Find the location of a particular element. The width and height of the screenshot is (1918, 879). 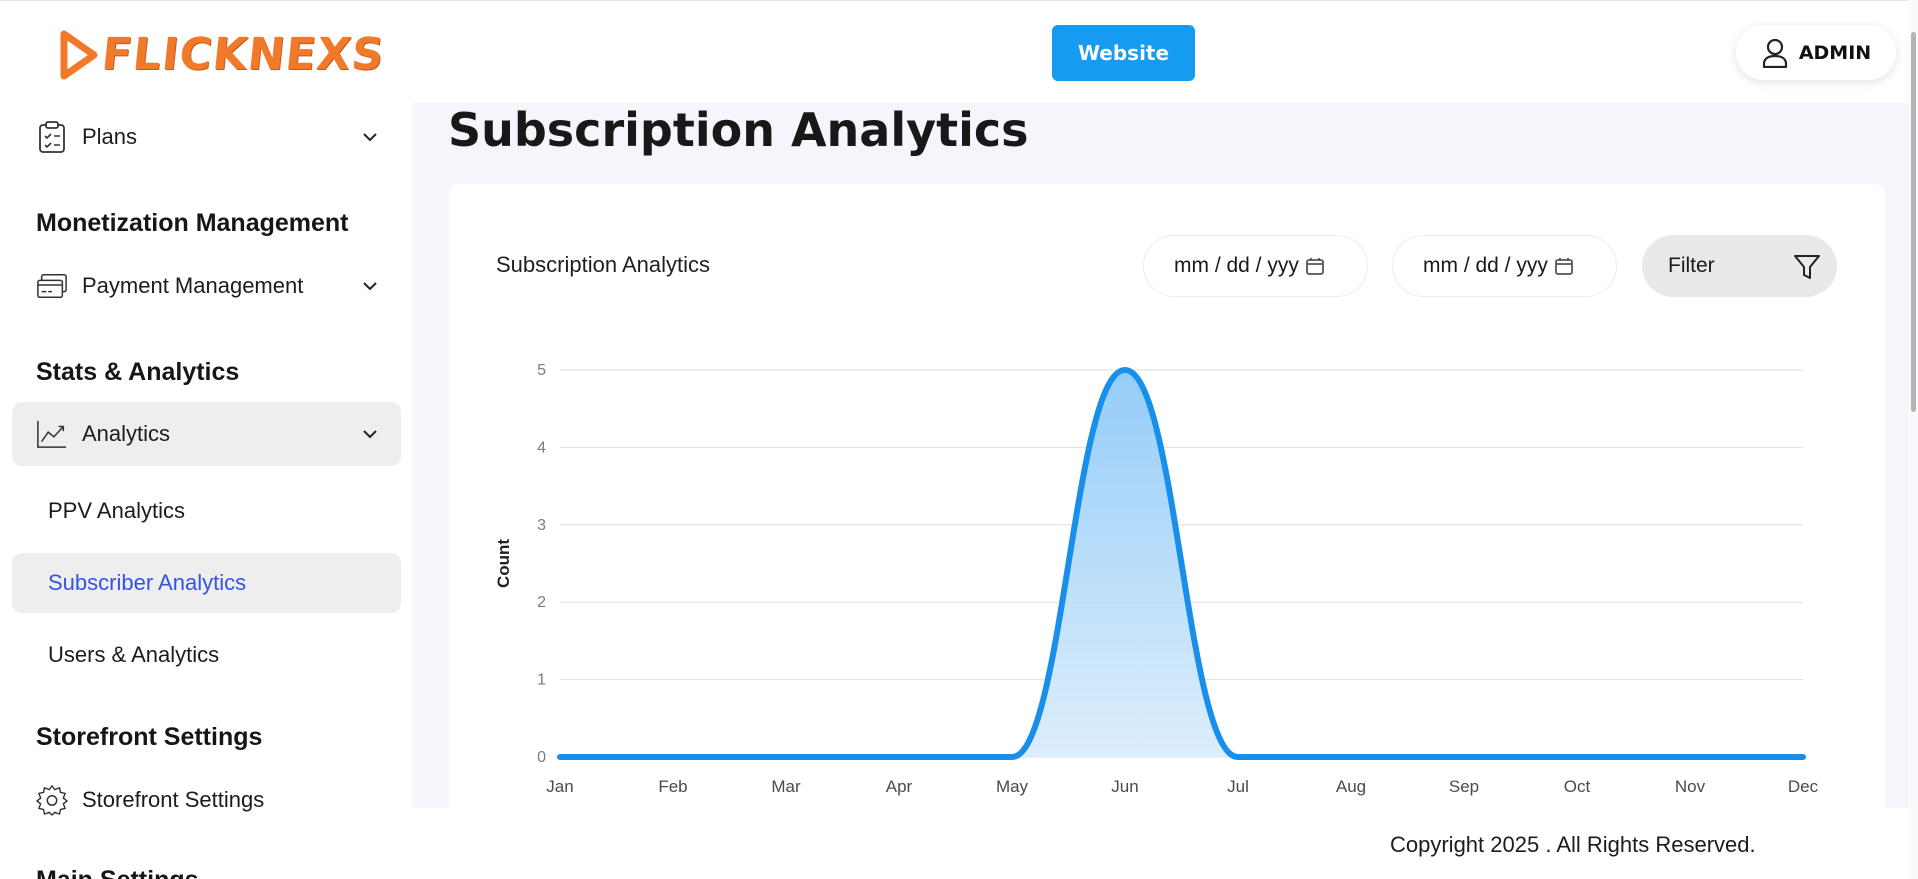

x-tick-label: Apr is located at coordinates (899, 786).